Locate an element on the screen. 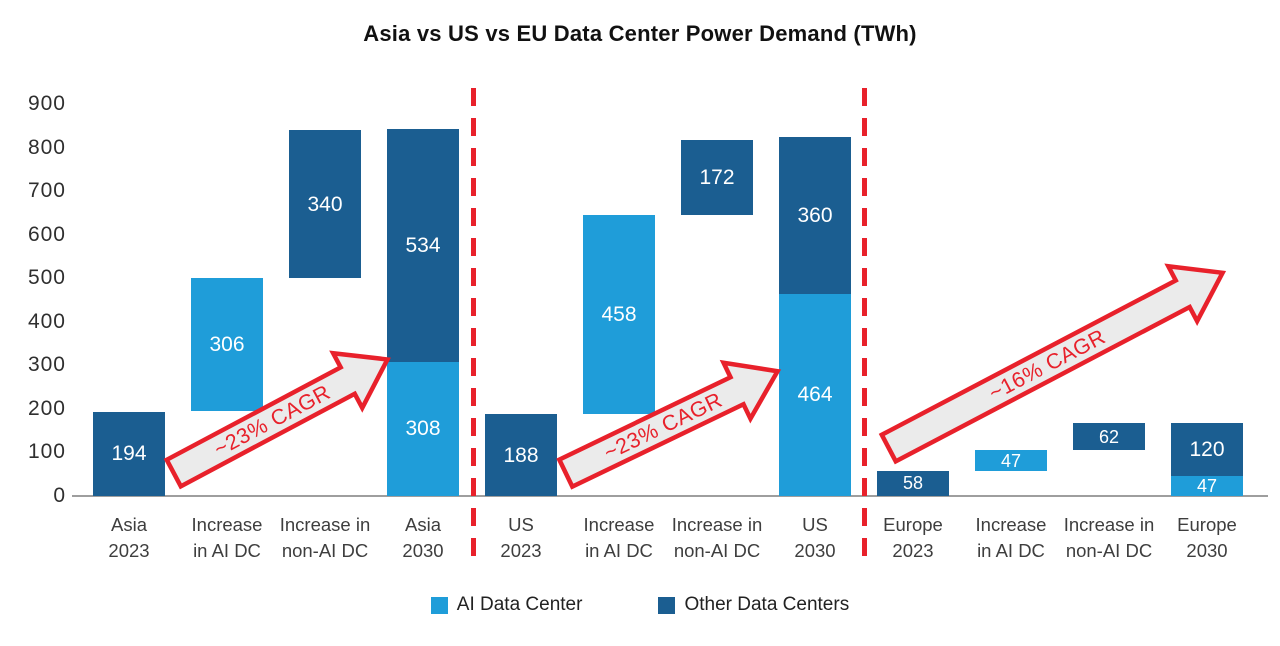  y-tick-label: 800 is located at coordinates (46, 147).